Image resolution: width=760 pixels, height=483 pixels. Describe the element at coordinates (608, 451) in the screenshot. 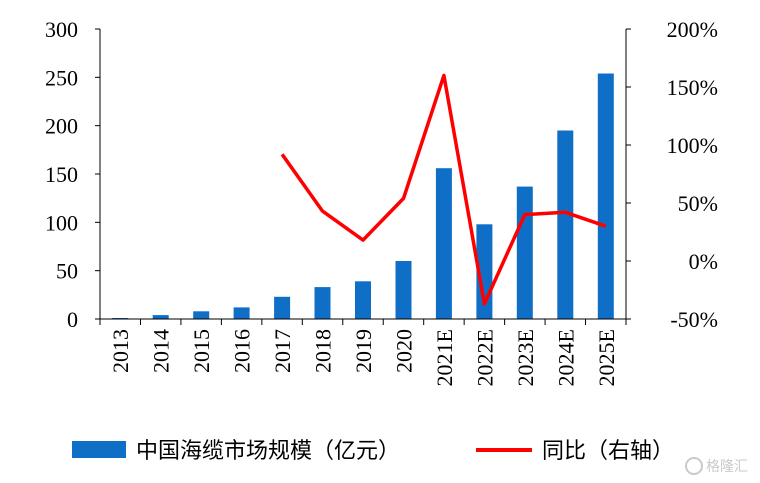

I see `legend-line-label: 同比（右轴）` at that location.